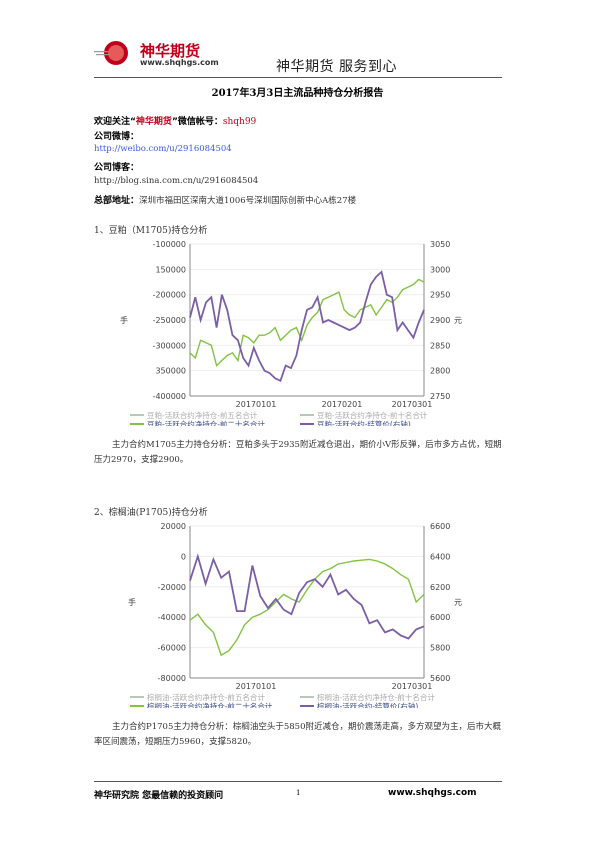 The image size is (595, 842). I want to click on y-left-tick-label: -20000, so click(172, 587).